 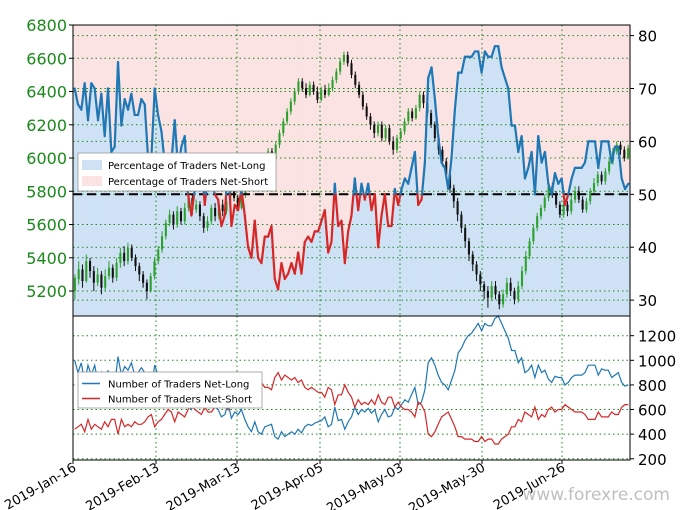 What do you see at coordinates (92, 165) in the screenshot?
I see `legend-swatch` at bounding box center [92, 165].